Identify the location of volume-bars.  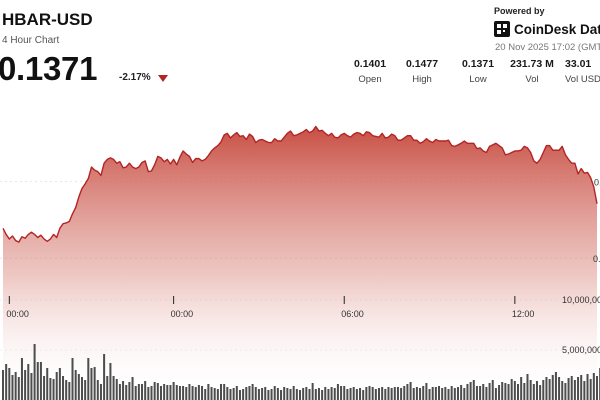
(300, 372).